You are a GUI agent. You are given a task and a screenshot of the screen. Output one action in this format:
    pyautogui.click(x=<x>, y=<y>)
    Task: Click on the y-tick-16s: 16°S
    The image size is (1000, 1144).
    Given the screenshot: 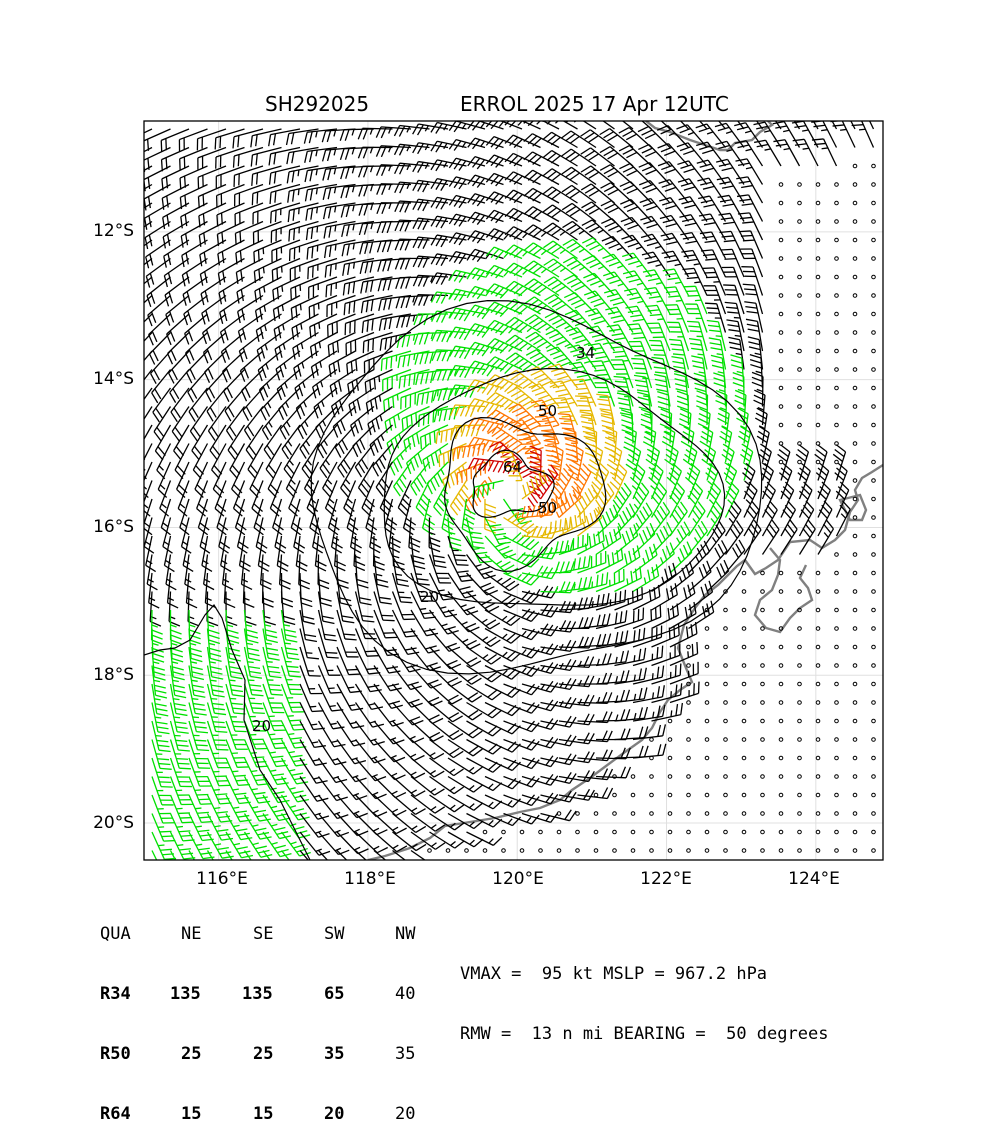 What is the action you would take?
    pyautogui.click(x=113, y=527)
    